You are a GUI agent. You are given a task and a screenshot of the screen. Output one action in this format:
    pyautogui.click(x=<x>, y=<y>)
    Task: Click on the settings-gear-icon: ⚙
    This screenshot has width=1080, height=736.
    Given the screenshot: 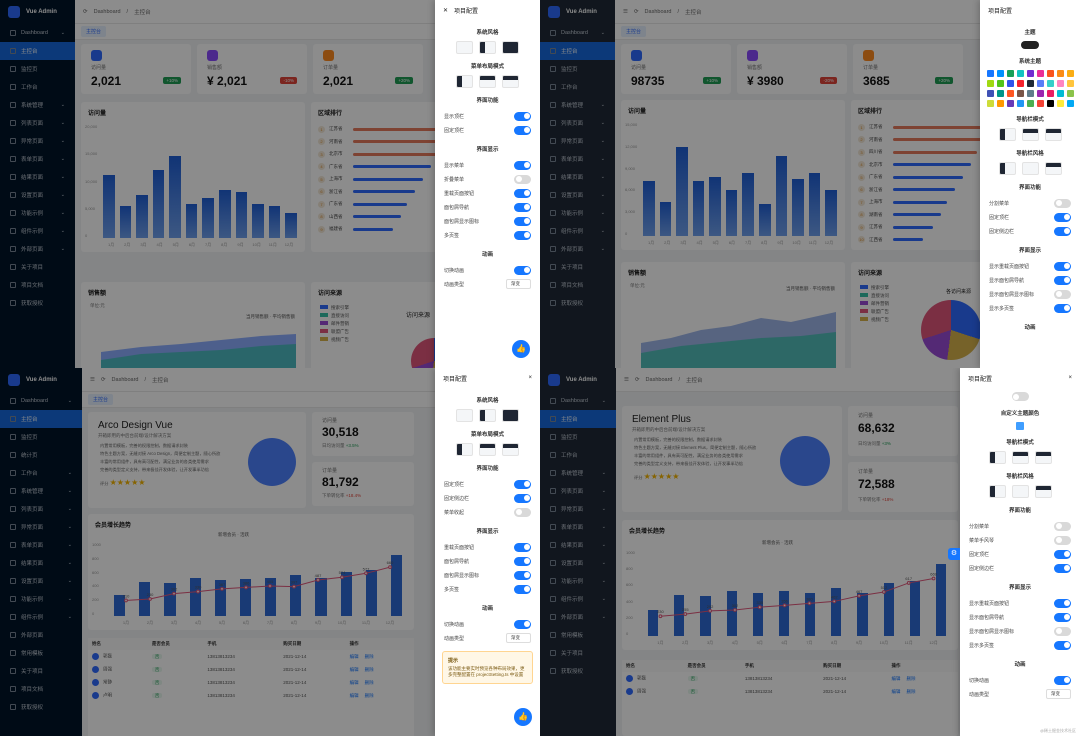 What is the action you would take?
    pyautogui.click(x=954, y=554)
    